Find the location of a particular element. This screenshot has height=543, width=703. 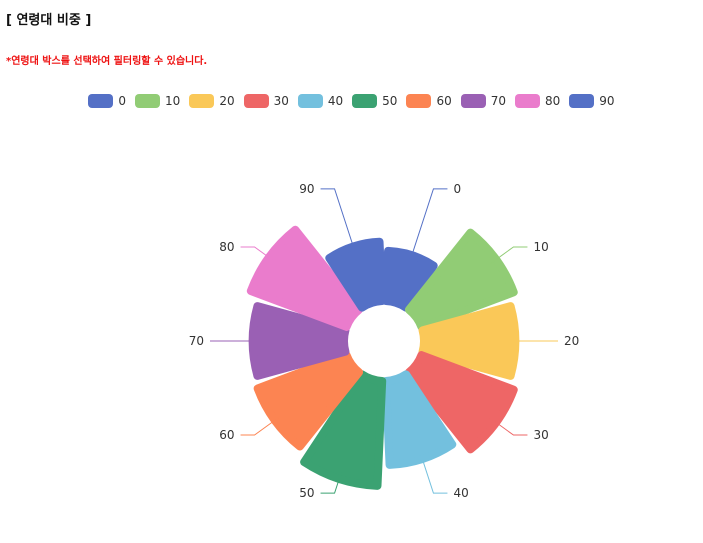

legend-label: 40 is located at coordinates (335, 101).